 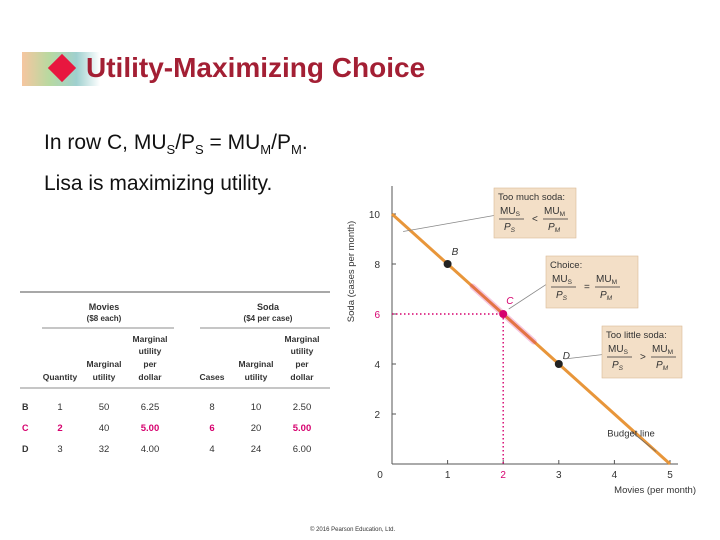 I want to click on table-row-label: D, so click(x=25, y=449).